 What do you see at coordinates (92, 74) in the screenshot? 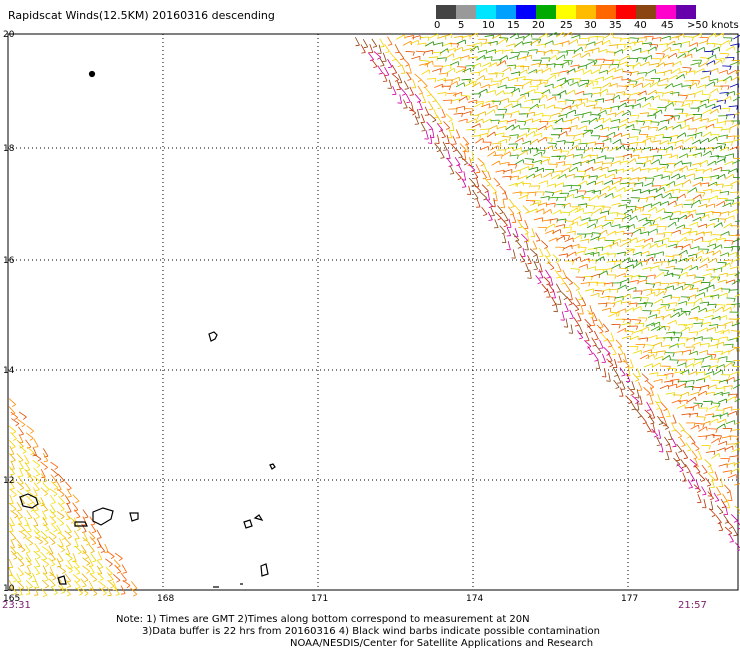
I see `island` at bounding box center [92, 74].